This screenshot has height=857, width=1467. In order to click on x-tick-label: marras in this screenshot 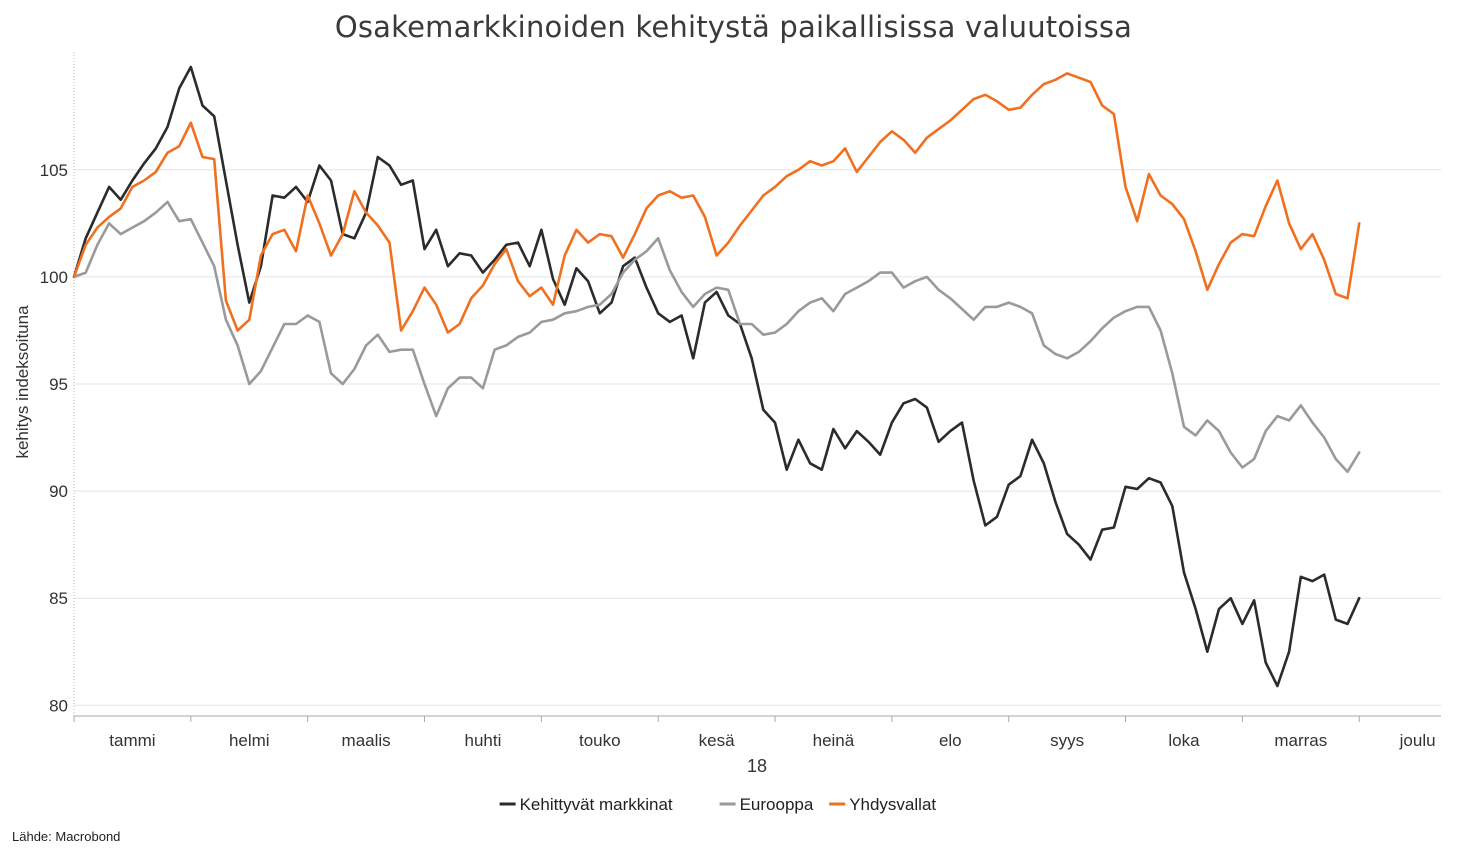, I will do `click(1300, 740)`.